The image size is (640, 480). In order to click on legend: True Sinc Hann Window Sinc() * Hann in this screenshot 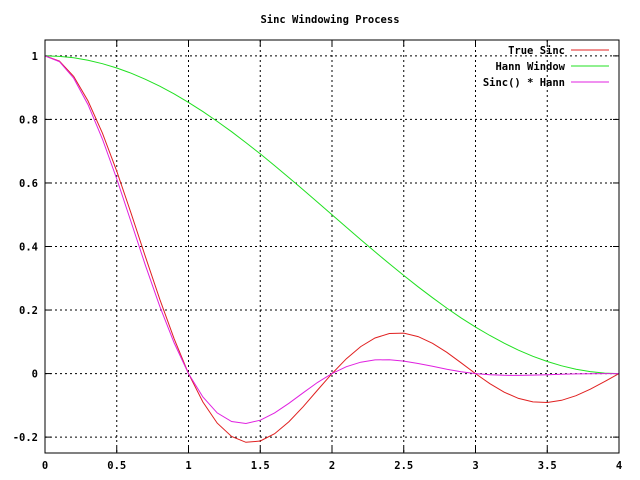, I will do `click(546, 67)`.